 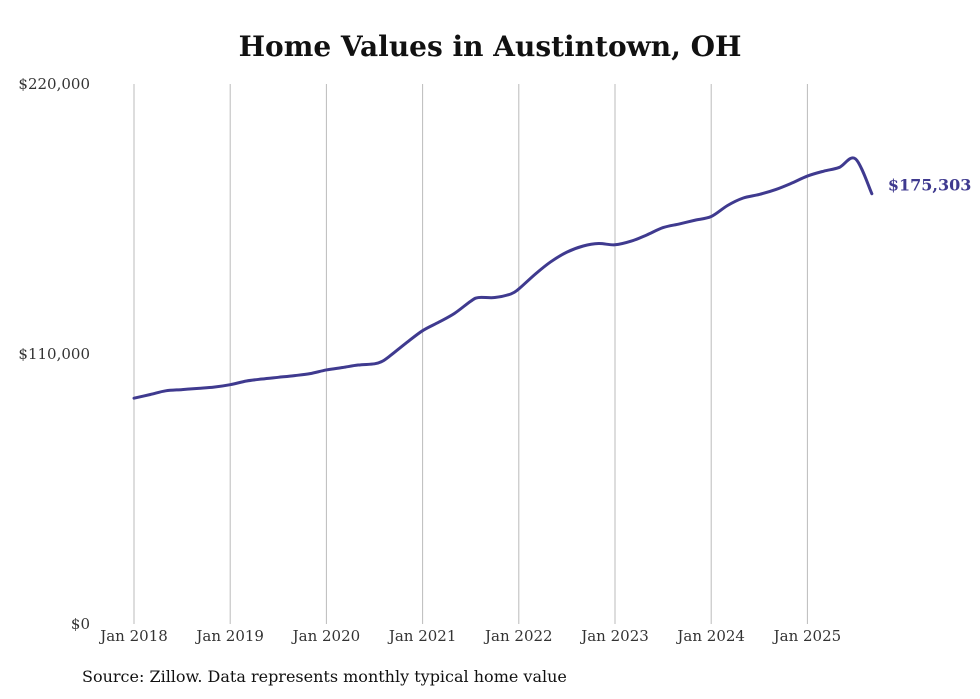 I want to click on y-axis-ticks: $0 $110,000 $220,000, so click(x=54, y=354).